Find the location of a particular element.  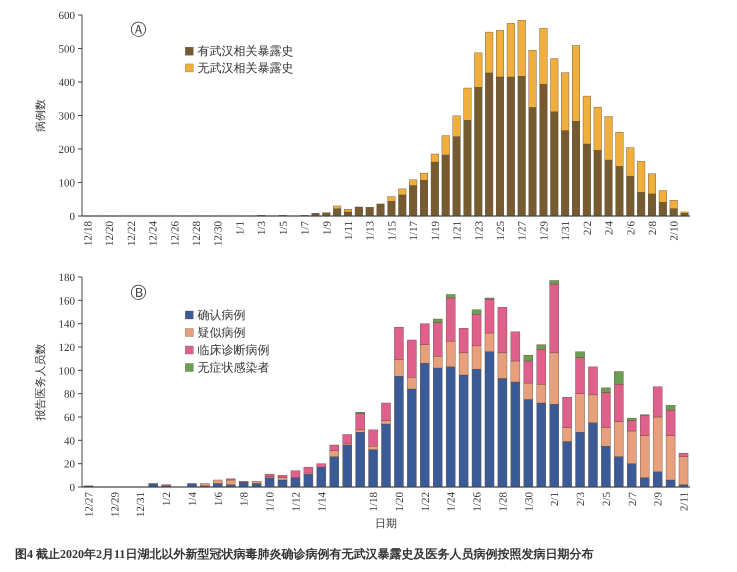

x-tick-label: 1/27 is located at coordinates (522, 230).